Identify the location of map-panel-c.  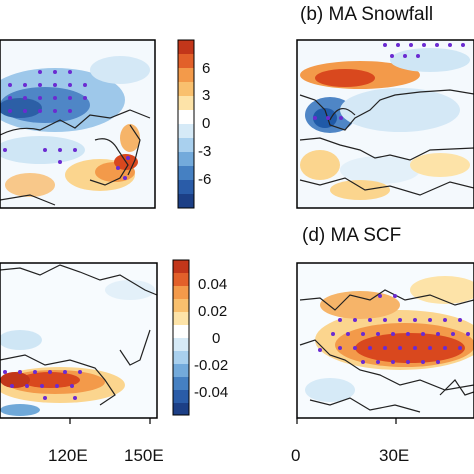
(78, 340).